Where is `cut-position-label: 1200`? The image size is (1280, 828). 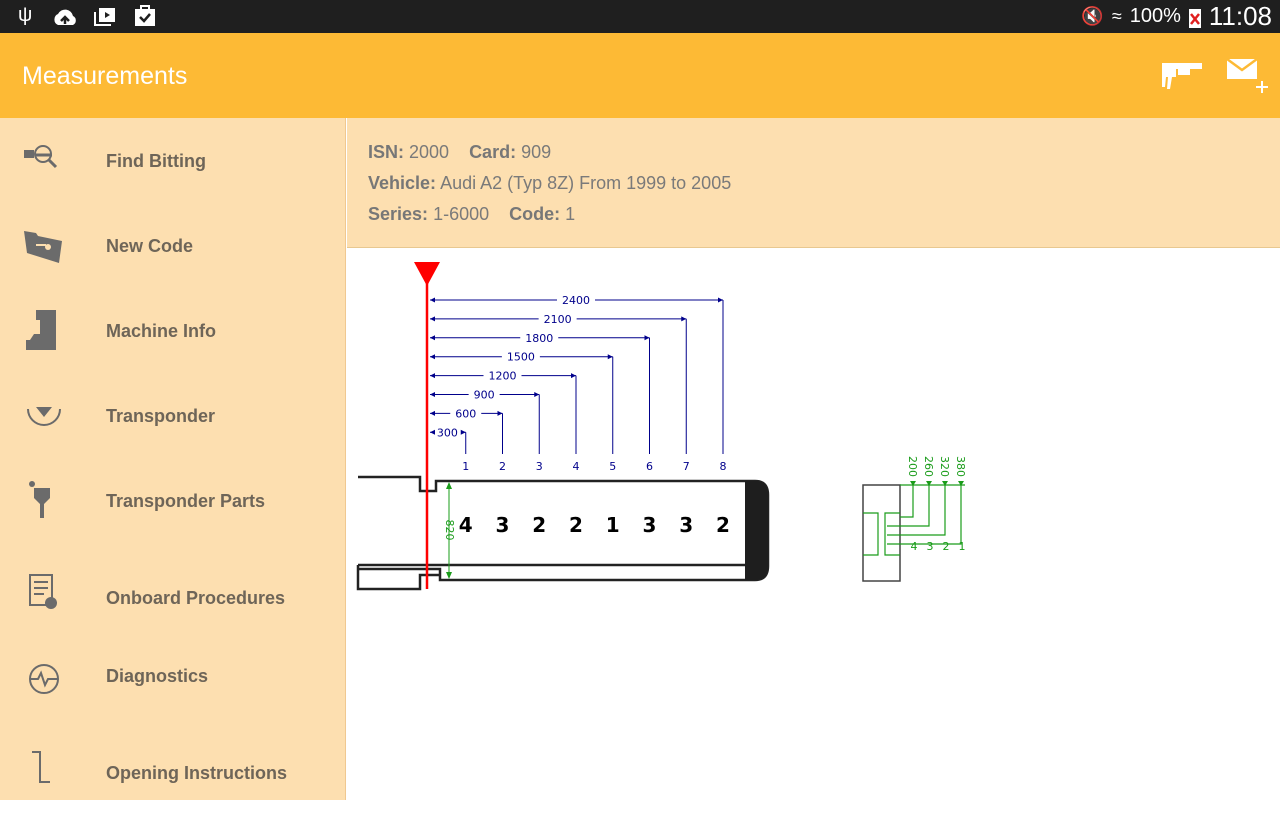
cut-position-label: 1200 is located at coordinates (503, 376).